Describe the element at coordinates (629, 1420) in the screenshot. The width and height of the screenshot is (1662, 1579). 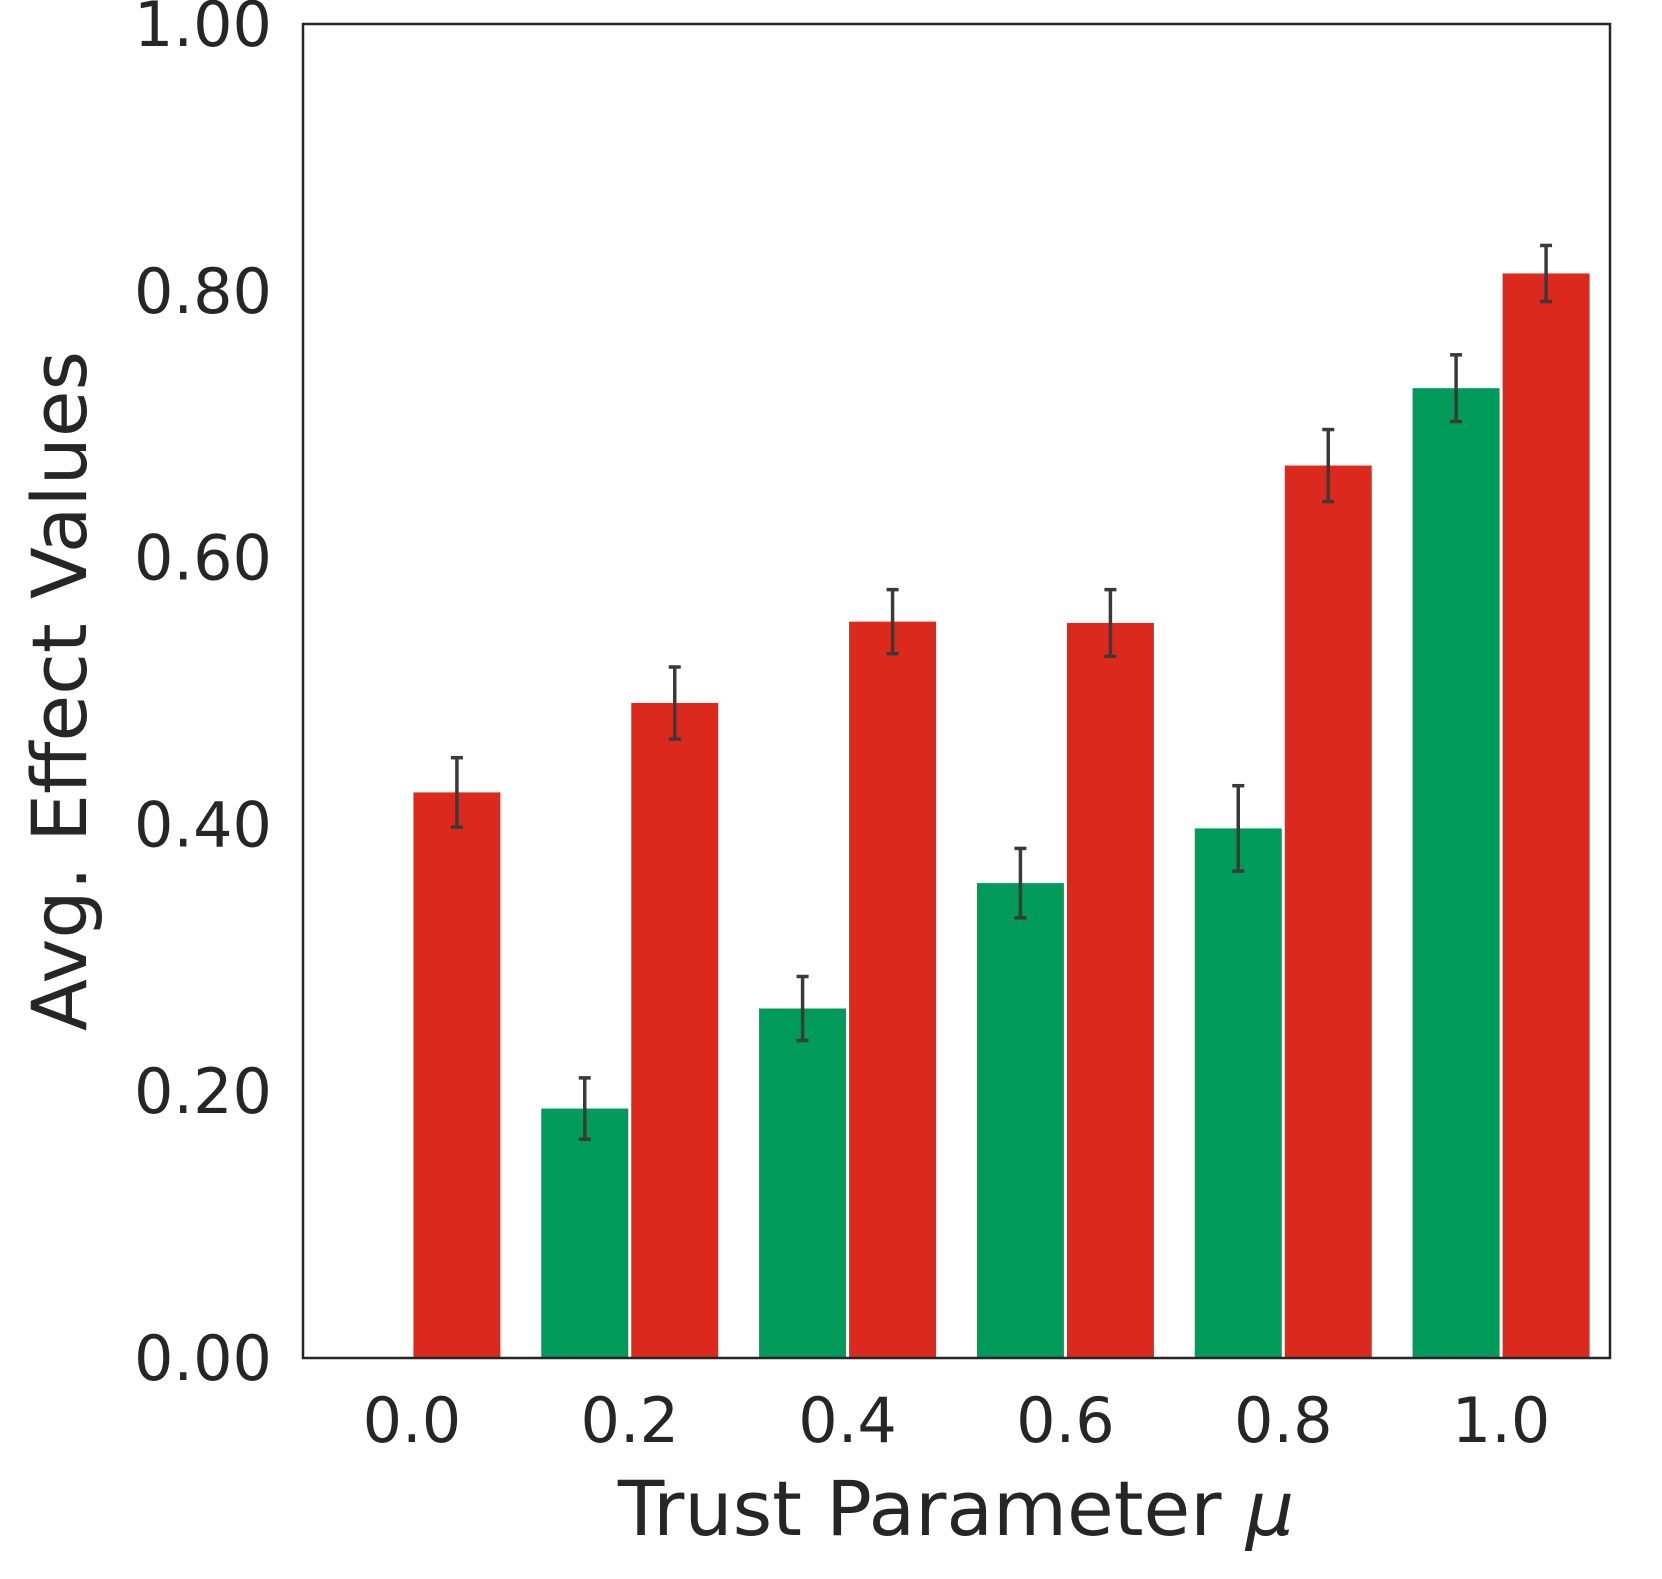
I see `x-tick-label: 0.2` at that location.